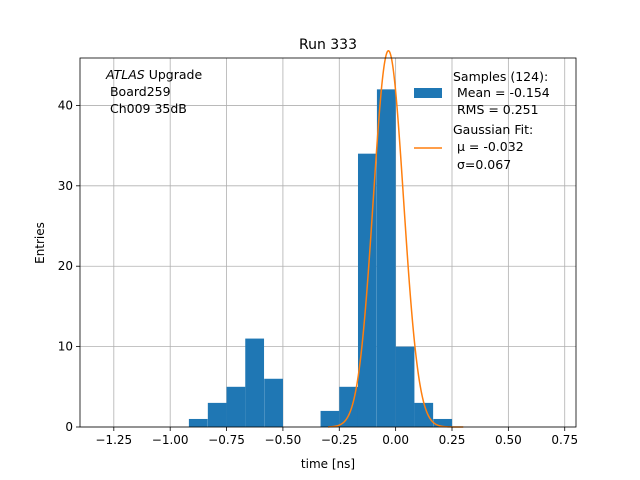  What do you see at coordinates (496, 109) in the screenshot?
I see `legend-samples-rms: RMS = 0.251` at bounding box center [496, 109].